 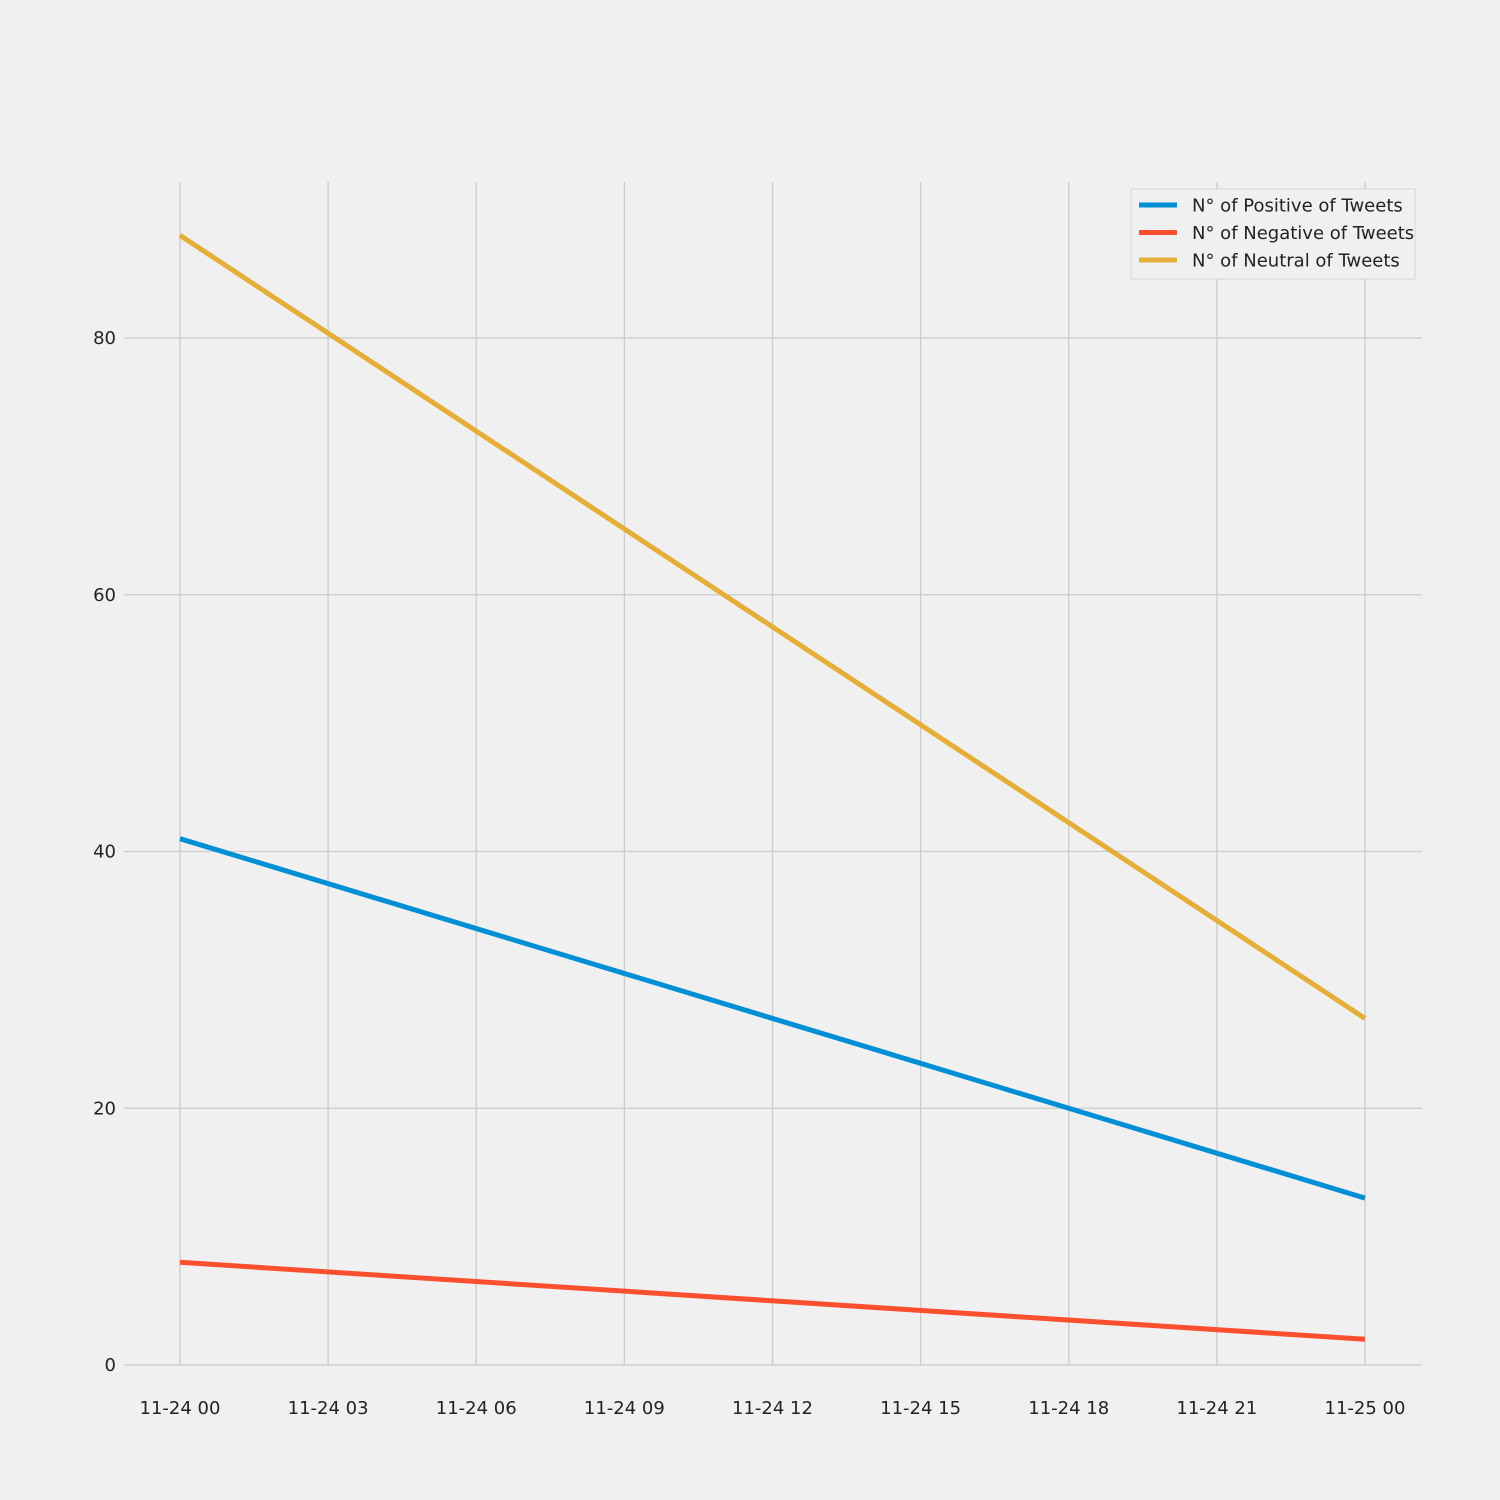 I want to click on legend-label: N° of Neutral of Tweets, so click(x=1296, y=261).